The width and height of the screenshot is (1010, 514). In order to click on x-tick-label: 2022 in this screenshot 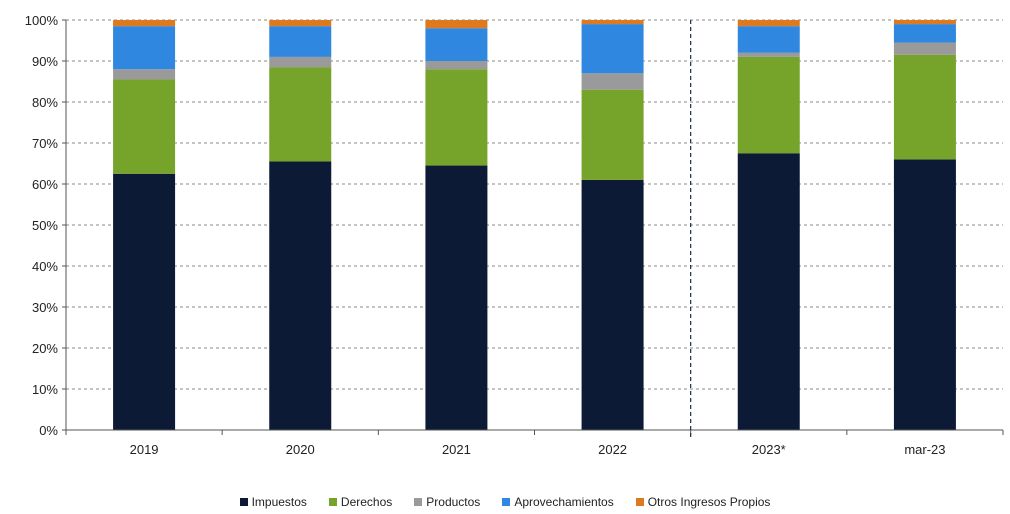, I will do `click(612, 449)`.